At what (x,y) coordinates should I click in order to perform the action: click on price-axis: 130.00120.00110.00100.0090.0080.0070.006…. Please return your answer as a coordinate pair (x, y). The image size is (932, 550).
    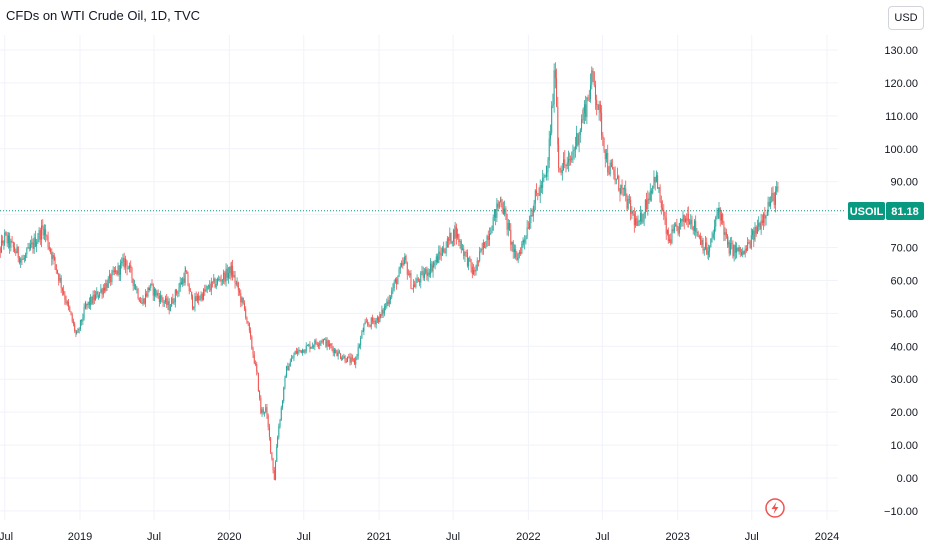
    Looking at the image, I should click on (901, 281).